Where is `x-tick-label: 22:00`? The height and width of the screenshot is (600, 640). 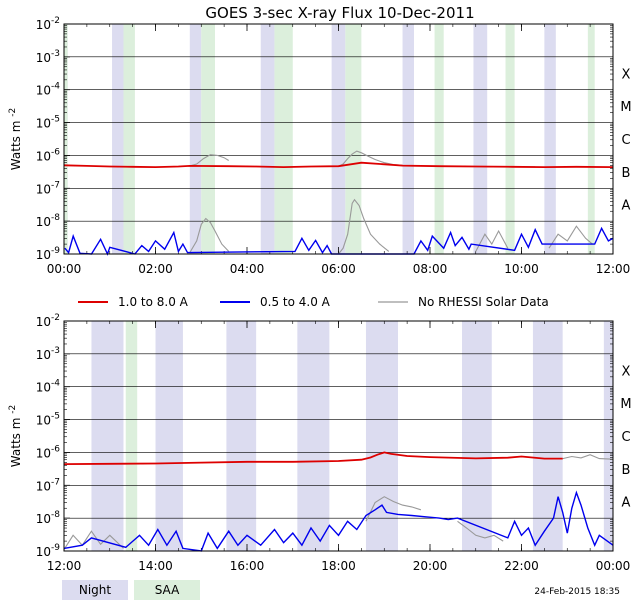 x-tick-label: 22:00 is located at coordinates (521, 566).